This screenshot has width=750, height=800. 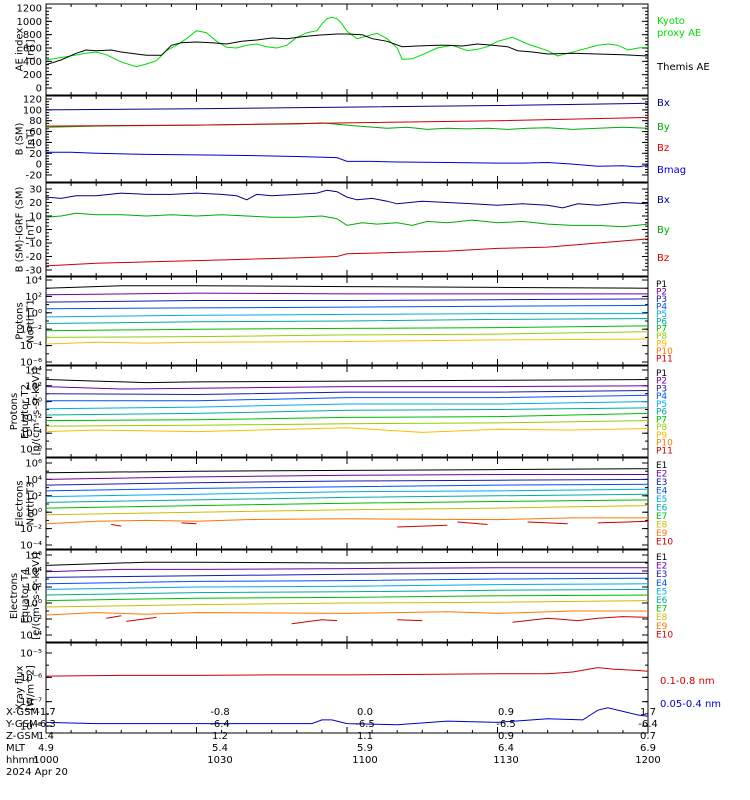 I want to click on legend-entry: E10, so click(x=664, y=635).